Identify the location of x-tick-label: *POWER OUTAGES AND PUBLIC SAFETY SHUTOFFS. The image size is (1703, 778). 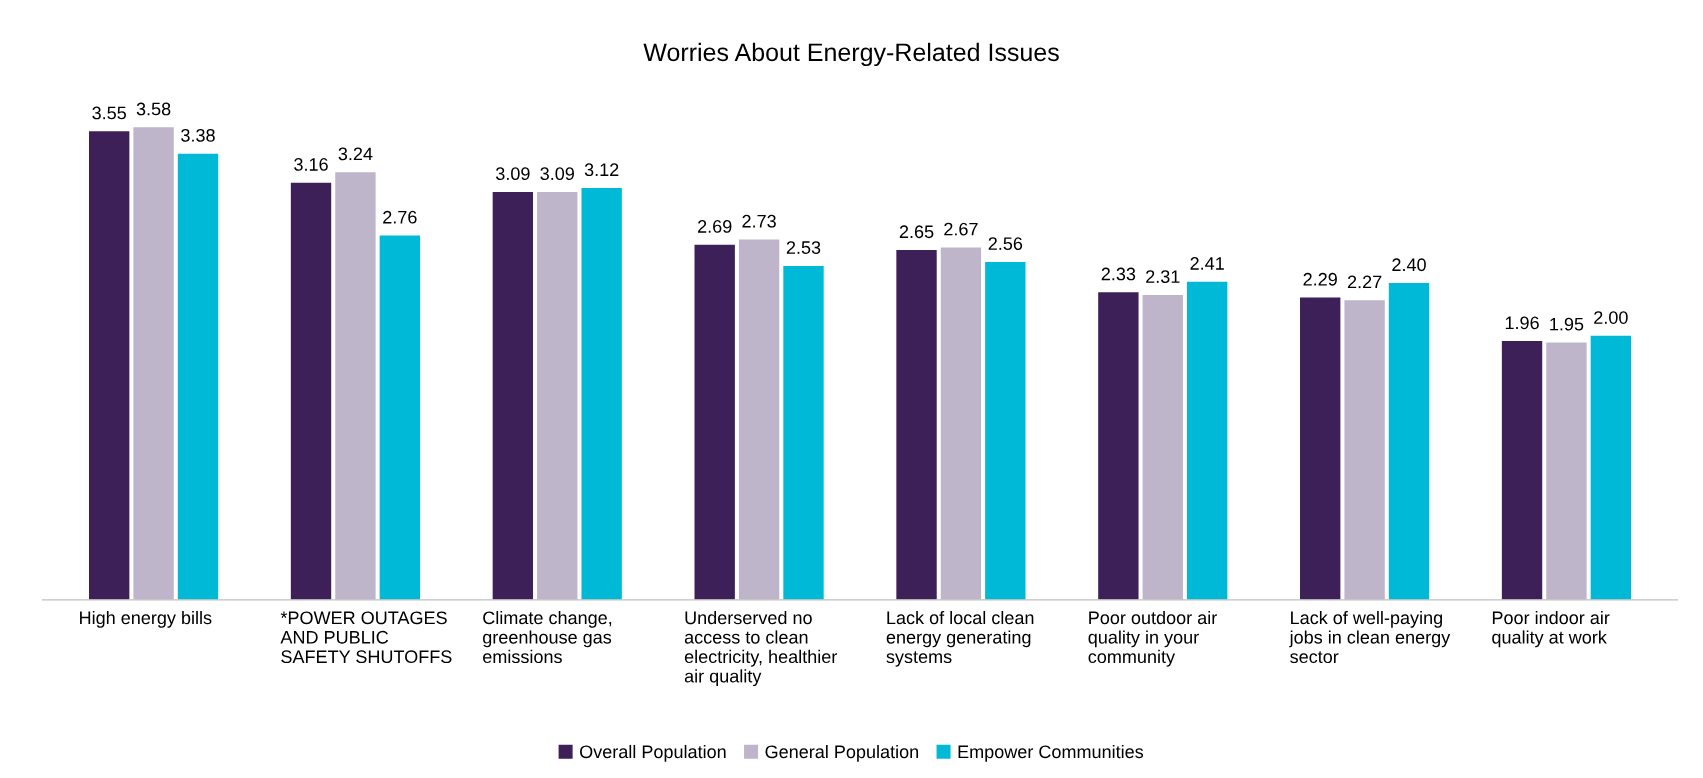
(366, 637).